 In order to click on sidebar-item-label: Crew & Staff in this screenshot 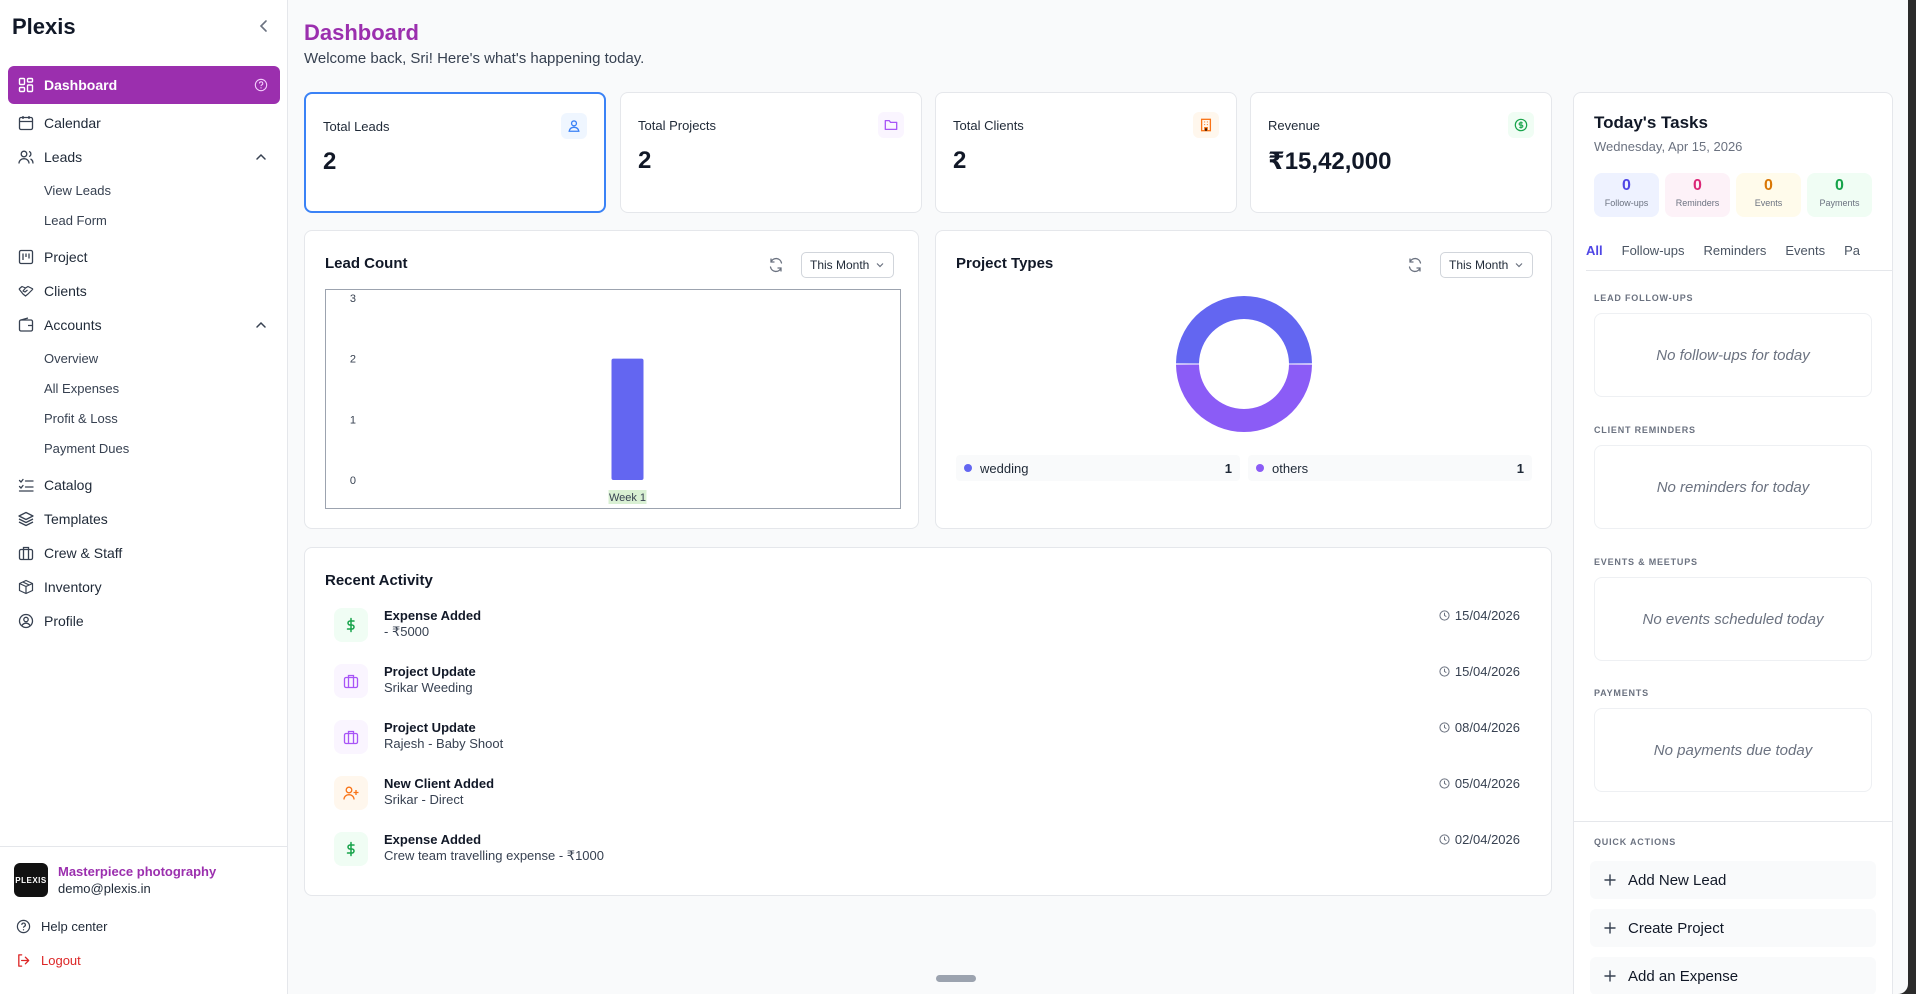, I will do `click(83, 553)`.